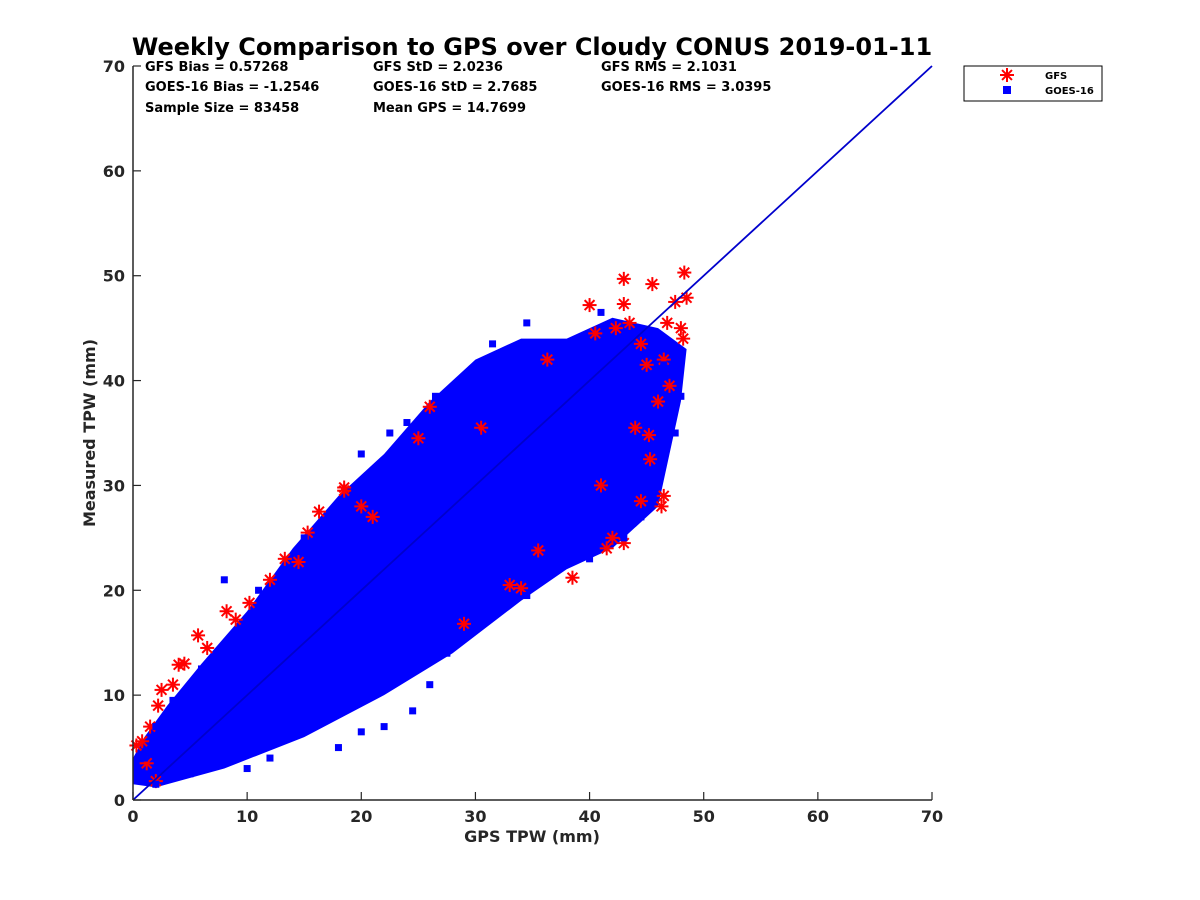  Describe the element at coordinates (455, 87) in the screenshot. I see `stat-goes-std: GOES-16 StD = 2.7685` at that location.